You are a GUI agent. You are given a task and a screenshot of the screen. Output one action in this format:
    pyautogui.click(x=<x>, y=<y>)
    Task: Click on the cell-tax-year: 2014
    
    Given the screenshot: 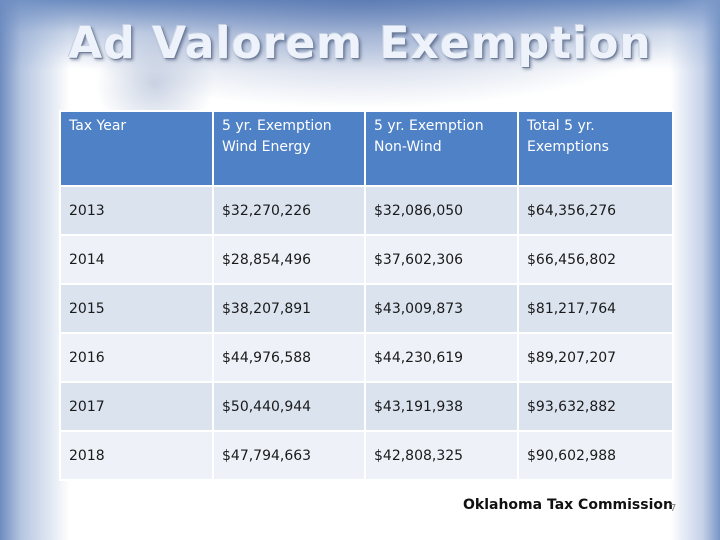 What is the action you would take?
    pyautogui.click(x=136, y=259)
    